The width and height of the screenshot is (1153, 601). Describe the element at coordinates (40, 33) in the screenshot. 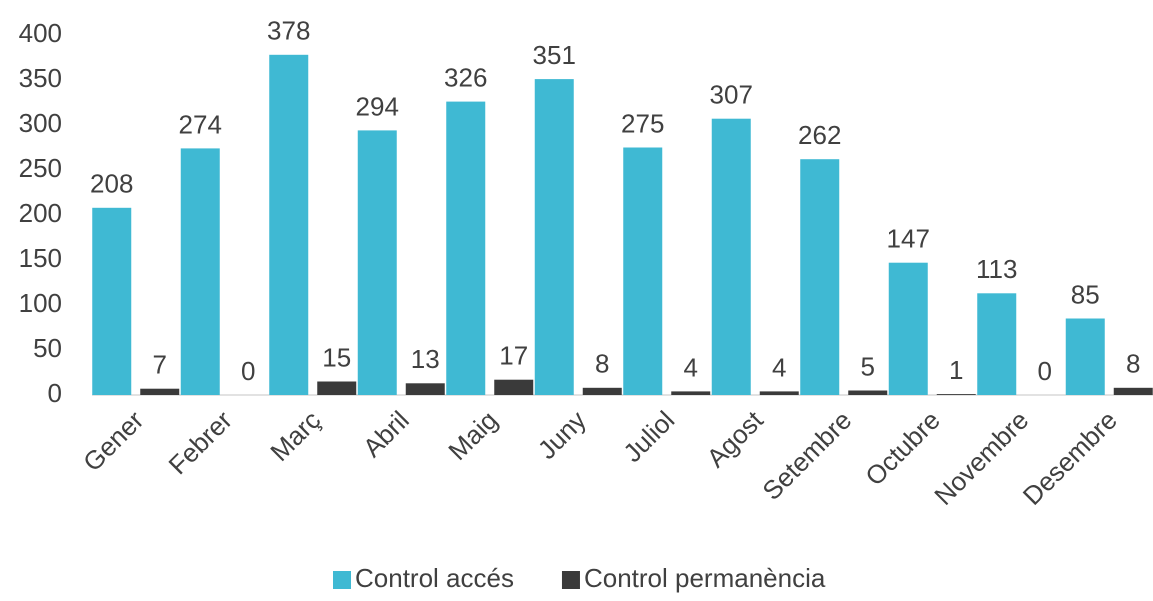

I see `y-tick-label: 400` at that location.